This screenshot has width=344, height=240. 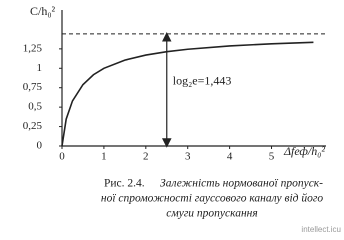 I want to click on x-tick-label: 0, so click(x=62, y=157).